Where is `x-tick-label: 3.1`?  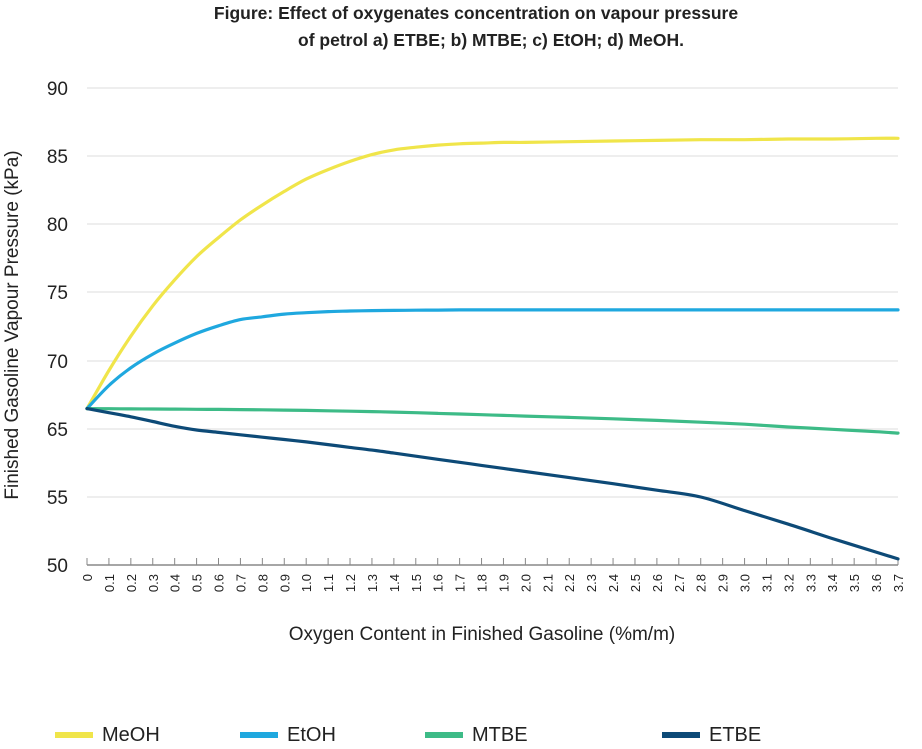 x-tick-label: 3.1 is located at coordinates (766, 583).